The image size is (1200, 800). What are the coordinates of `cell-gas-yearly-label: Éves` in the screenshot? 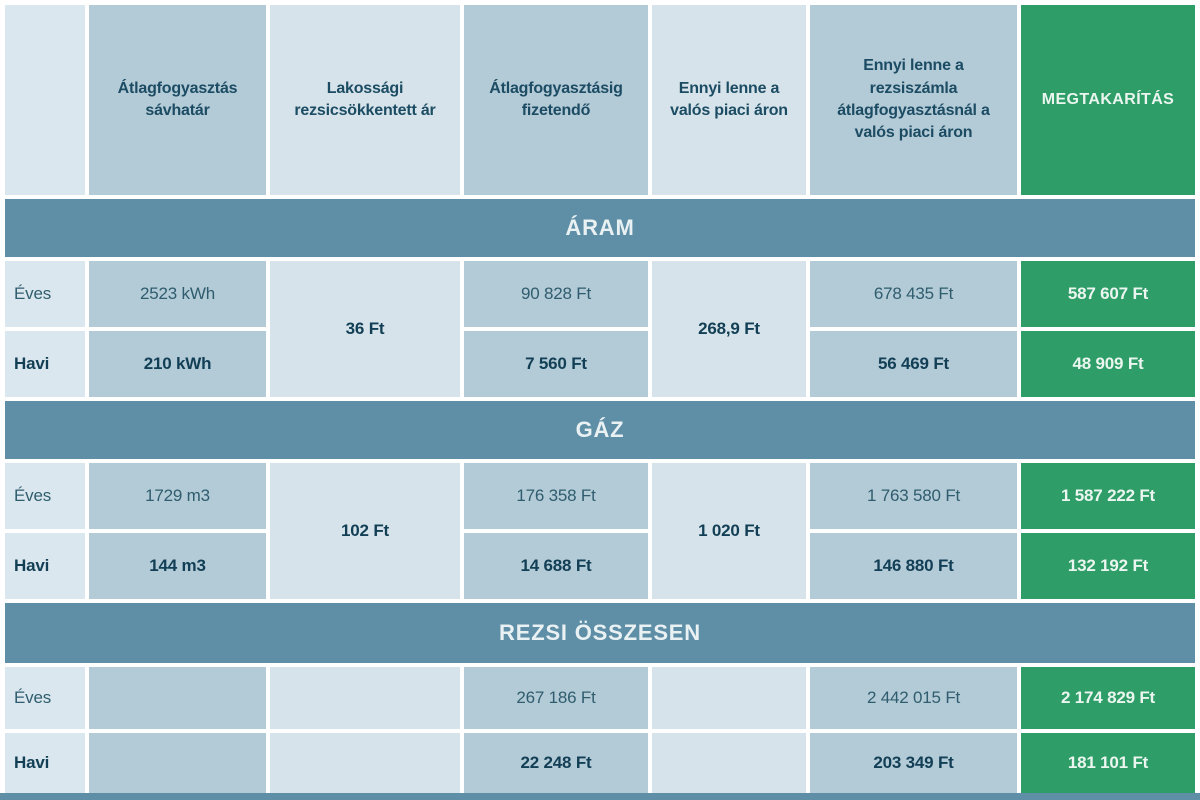 It's located at (45, 496).